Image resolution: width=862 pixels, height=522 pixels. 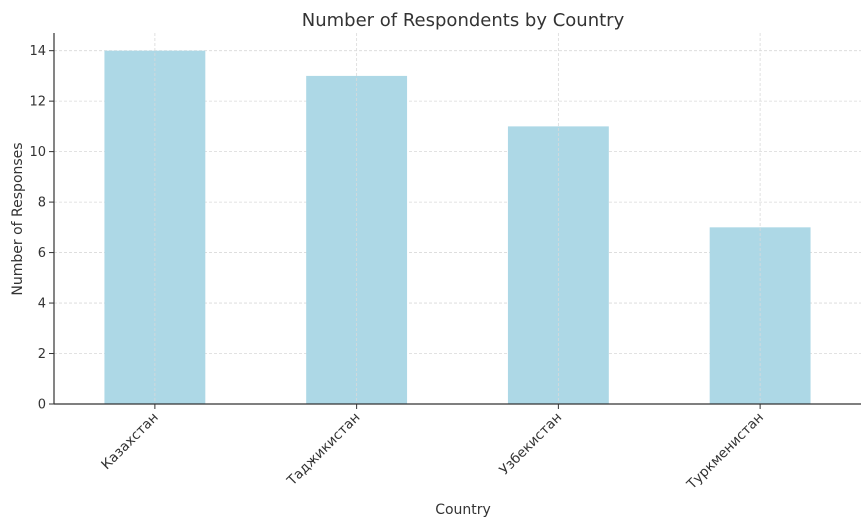 I want to click on y-tick-label: 0, so click(x=42, y=405).